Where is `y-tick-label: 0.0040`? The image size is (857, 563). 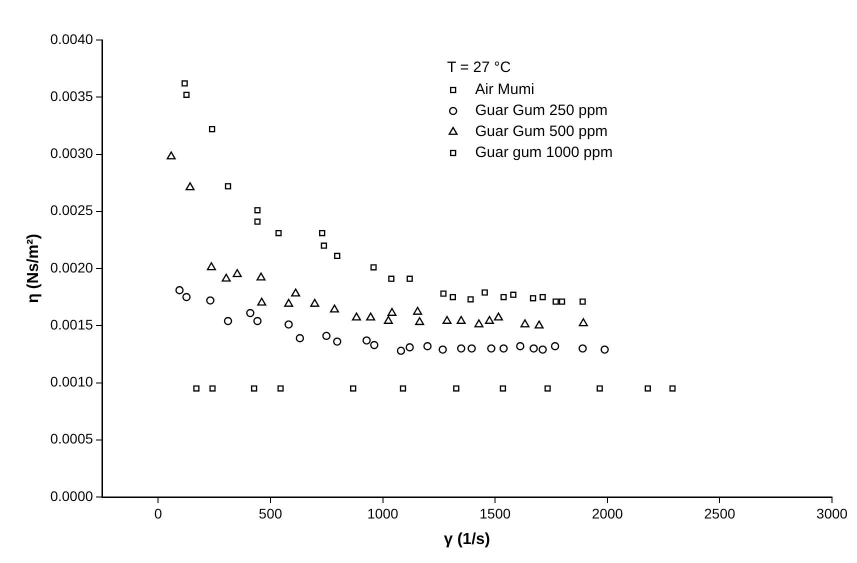 y-tick-label: 0.0040 is located at coordinates (72, 38).